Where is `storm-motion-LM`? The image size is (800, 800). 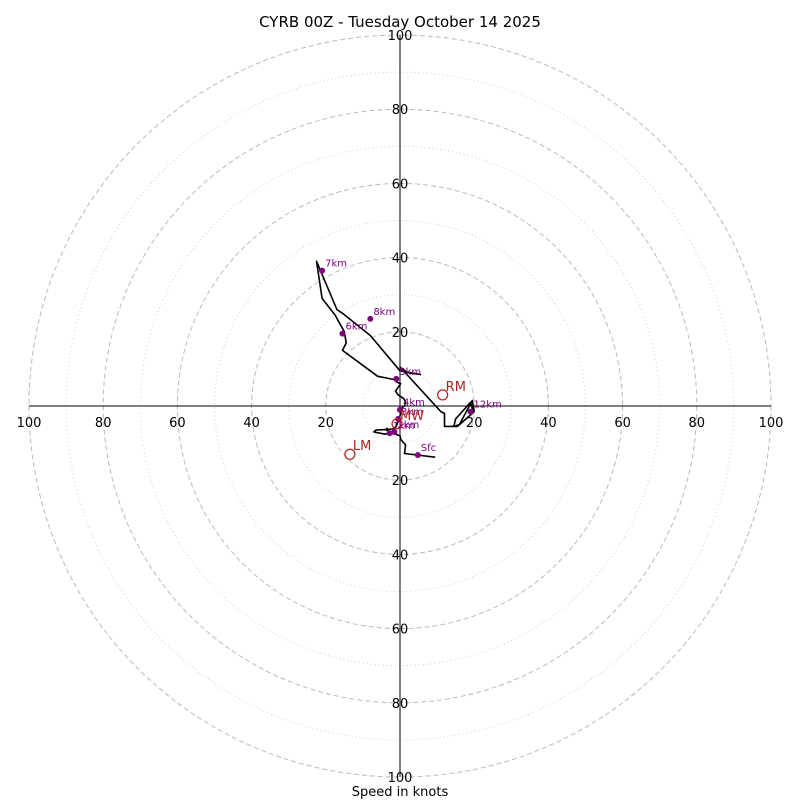 storm-motion-LM is located at coordinates (350, 454).